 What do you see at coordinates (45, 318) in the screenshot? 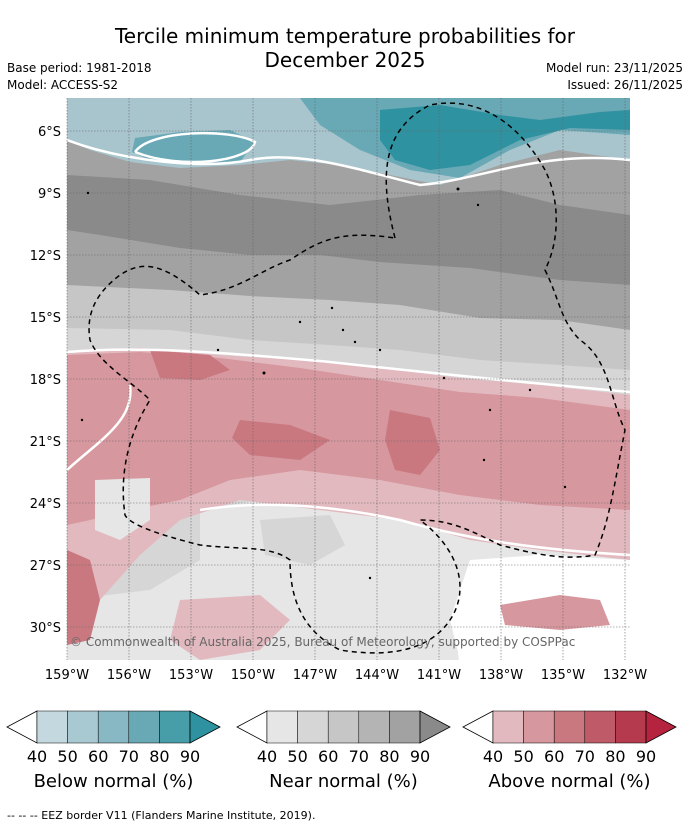
I see `lat-label: 15°S` at bounding box center [45, 318].